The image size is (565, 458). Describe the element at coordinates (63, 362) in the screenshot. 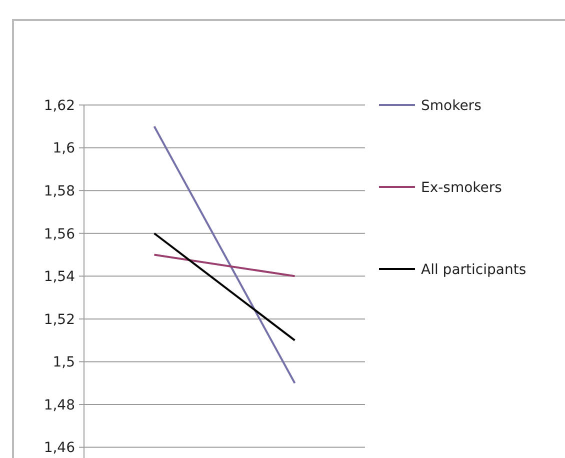

I see `y-tick-label: 1,5` at that location.